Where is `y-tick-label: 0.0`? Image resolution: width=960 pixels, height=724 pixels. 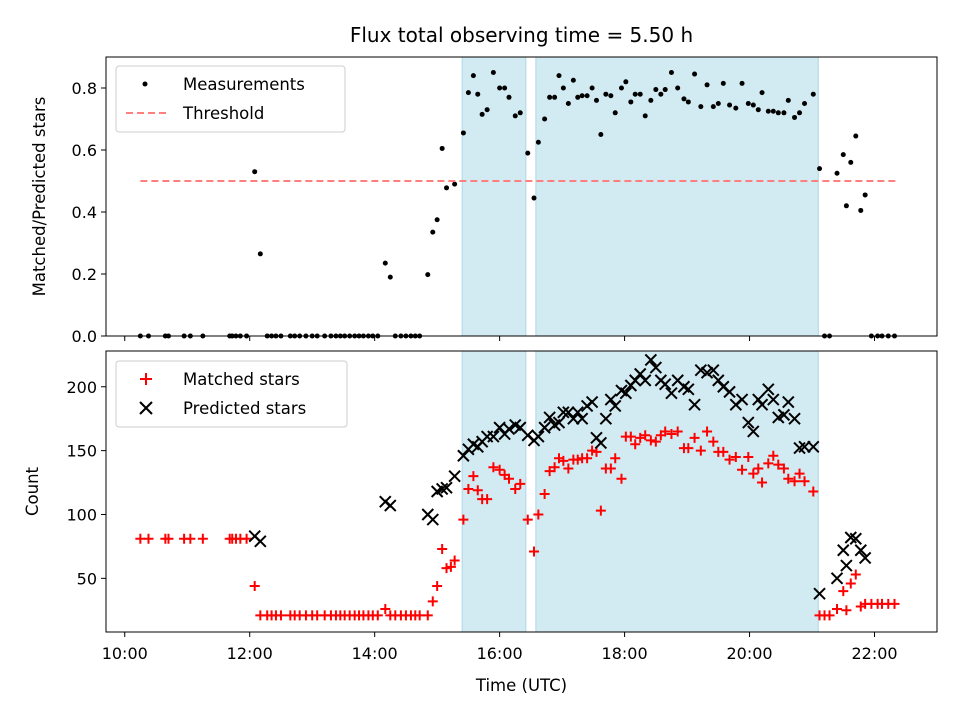
y-tick-label: 0.0 is located at coordinates (84, 336).